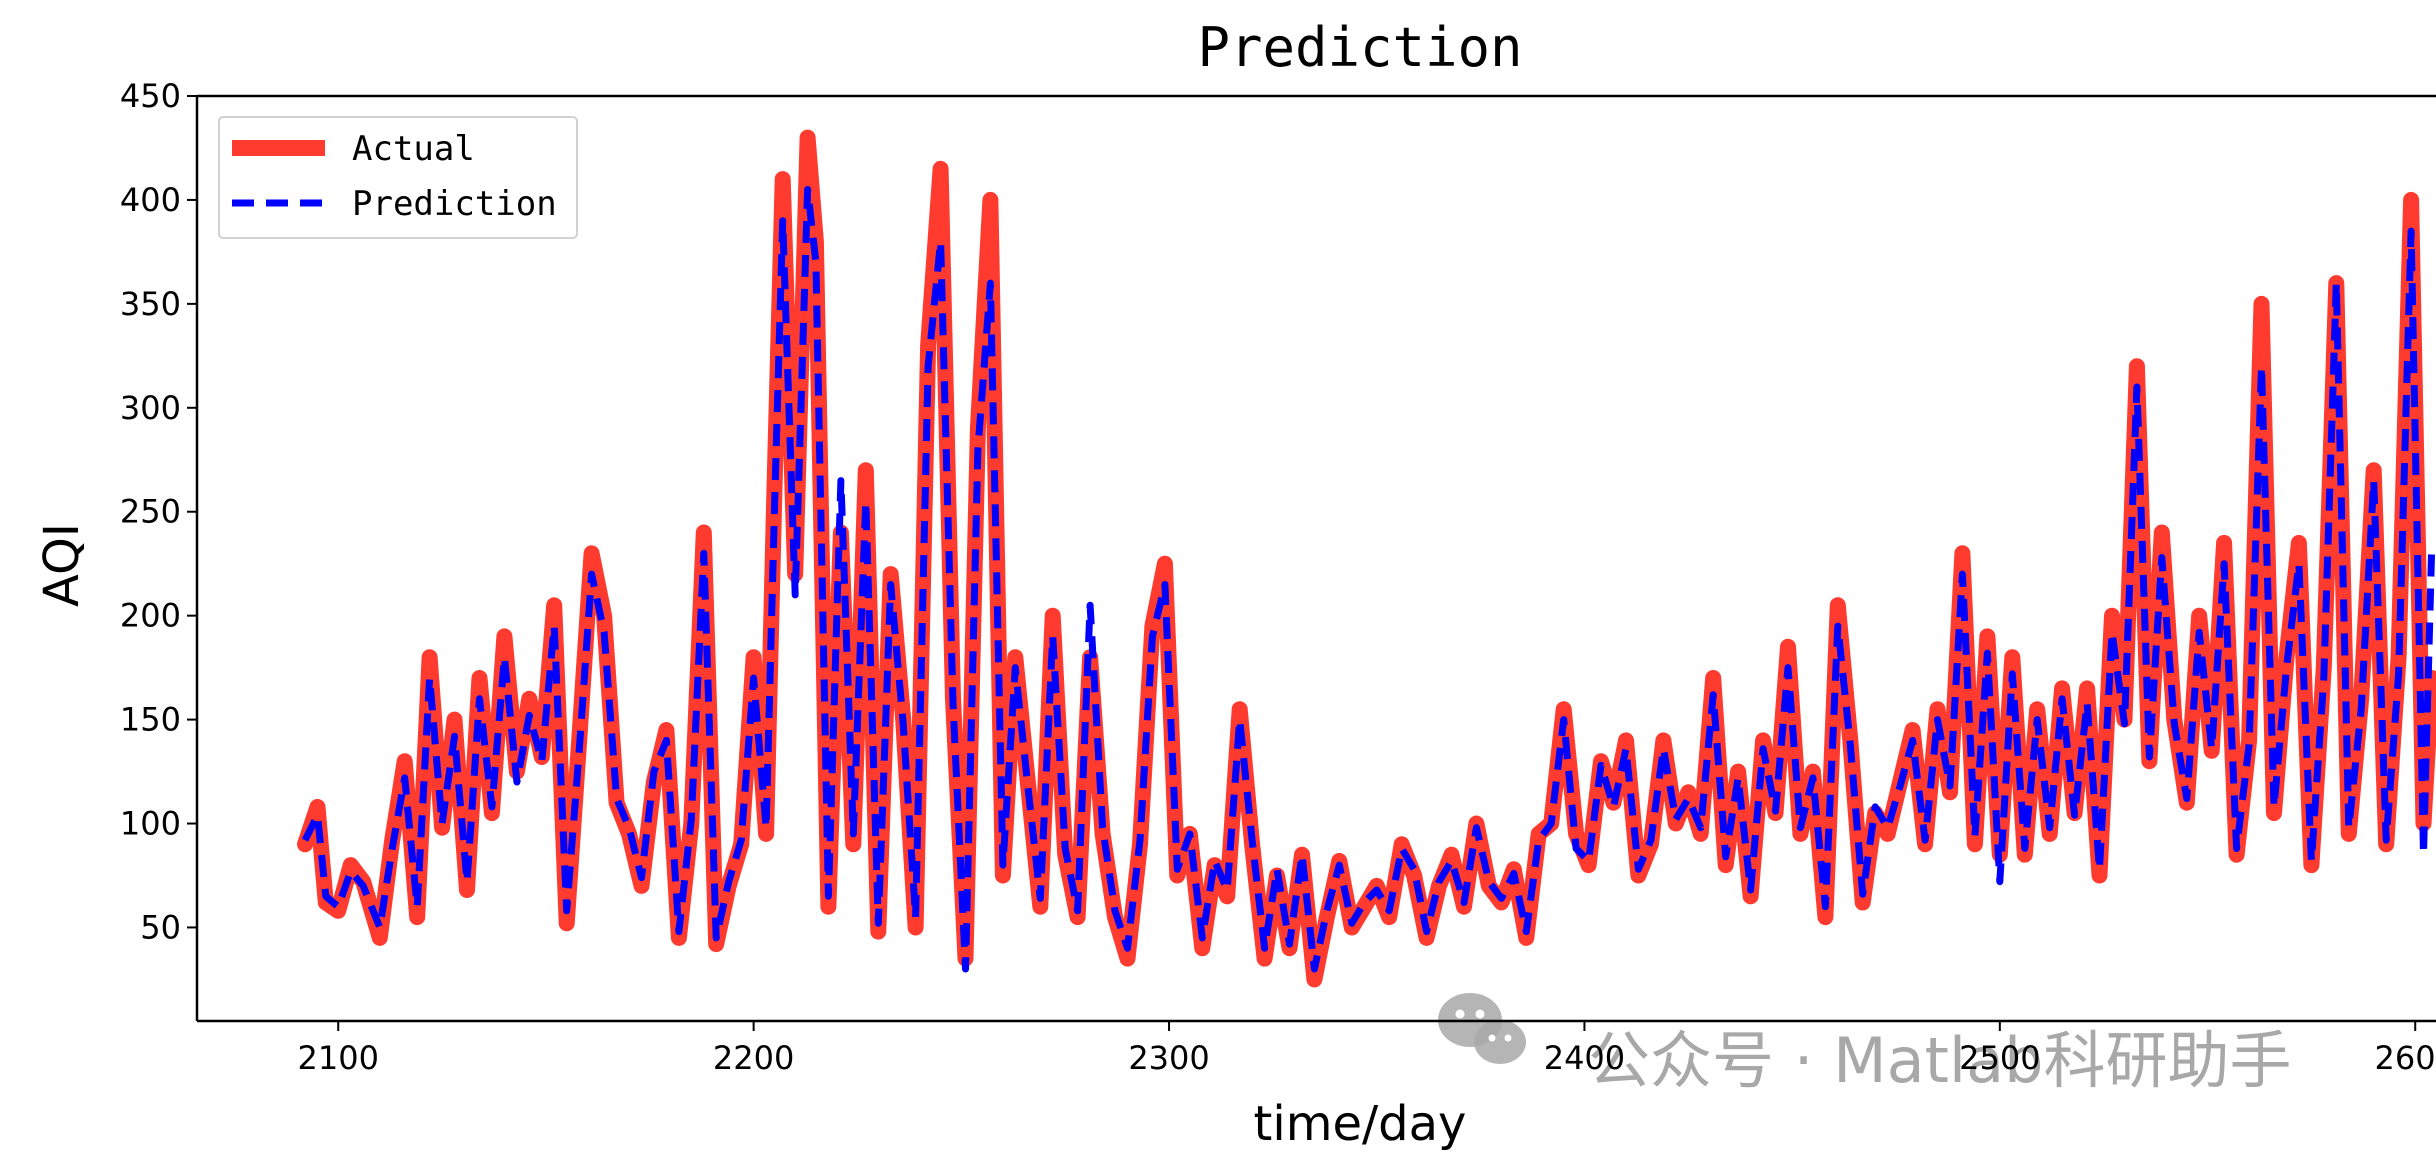 The image size is (2436, 1154). I want to click on legend-label-actual: Actual, so click(413, 149).